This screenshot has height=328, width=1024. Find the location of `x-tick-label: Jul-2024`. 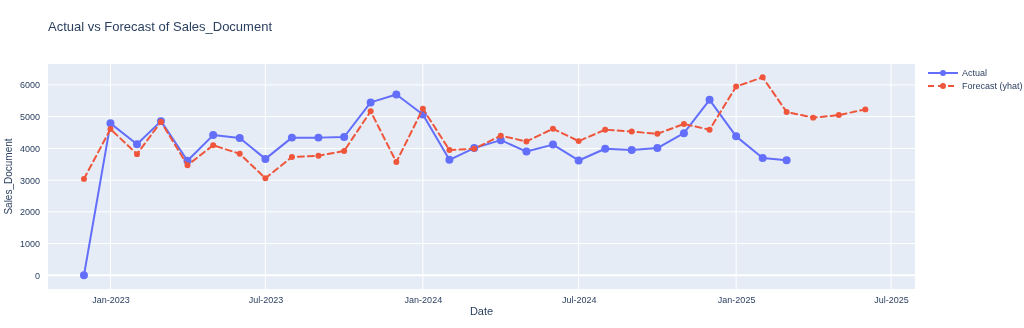

x-tick-label: Jul-2024 is located at coordinates (579, 300).